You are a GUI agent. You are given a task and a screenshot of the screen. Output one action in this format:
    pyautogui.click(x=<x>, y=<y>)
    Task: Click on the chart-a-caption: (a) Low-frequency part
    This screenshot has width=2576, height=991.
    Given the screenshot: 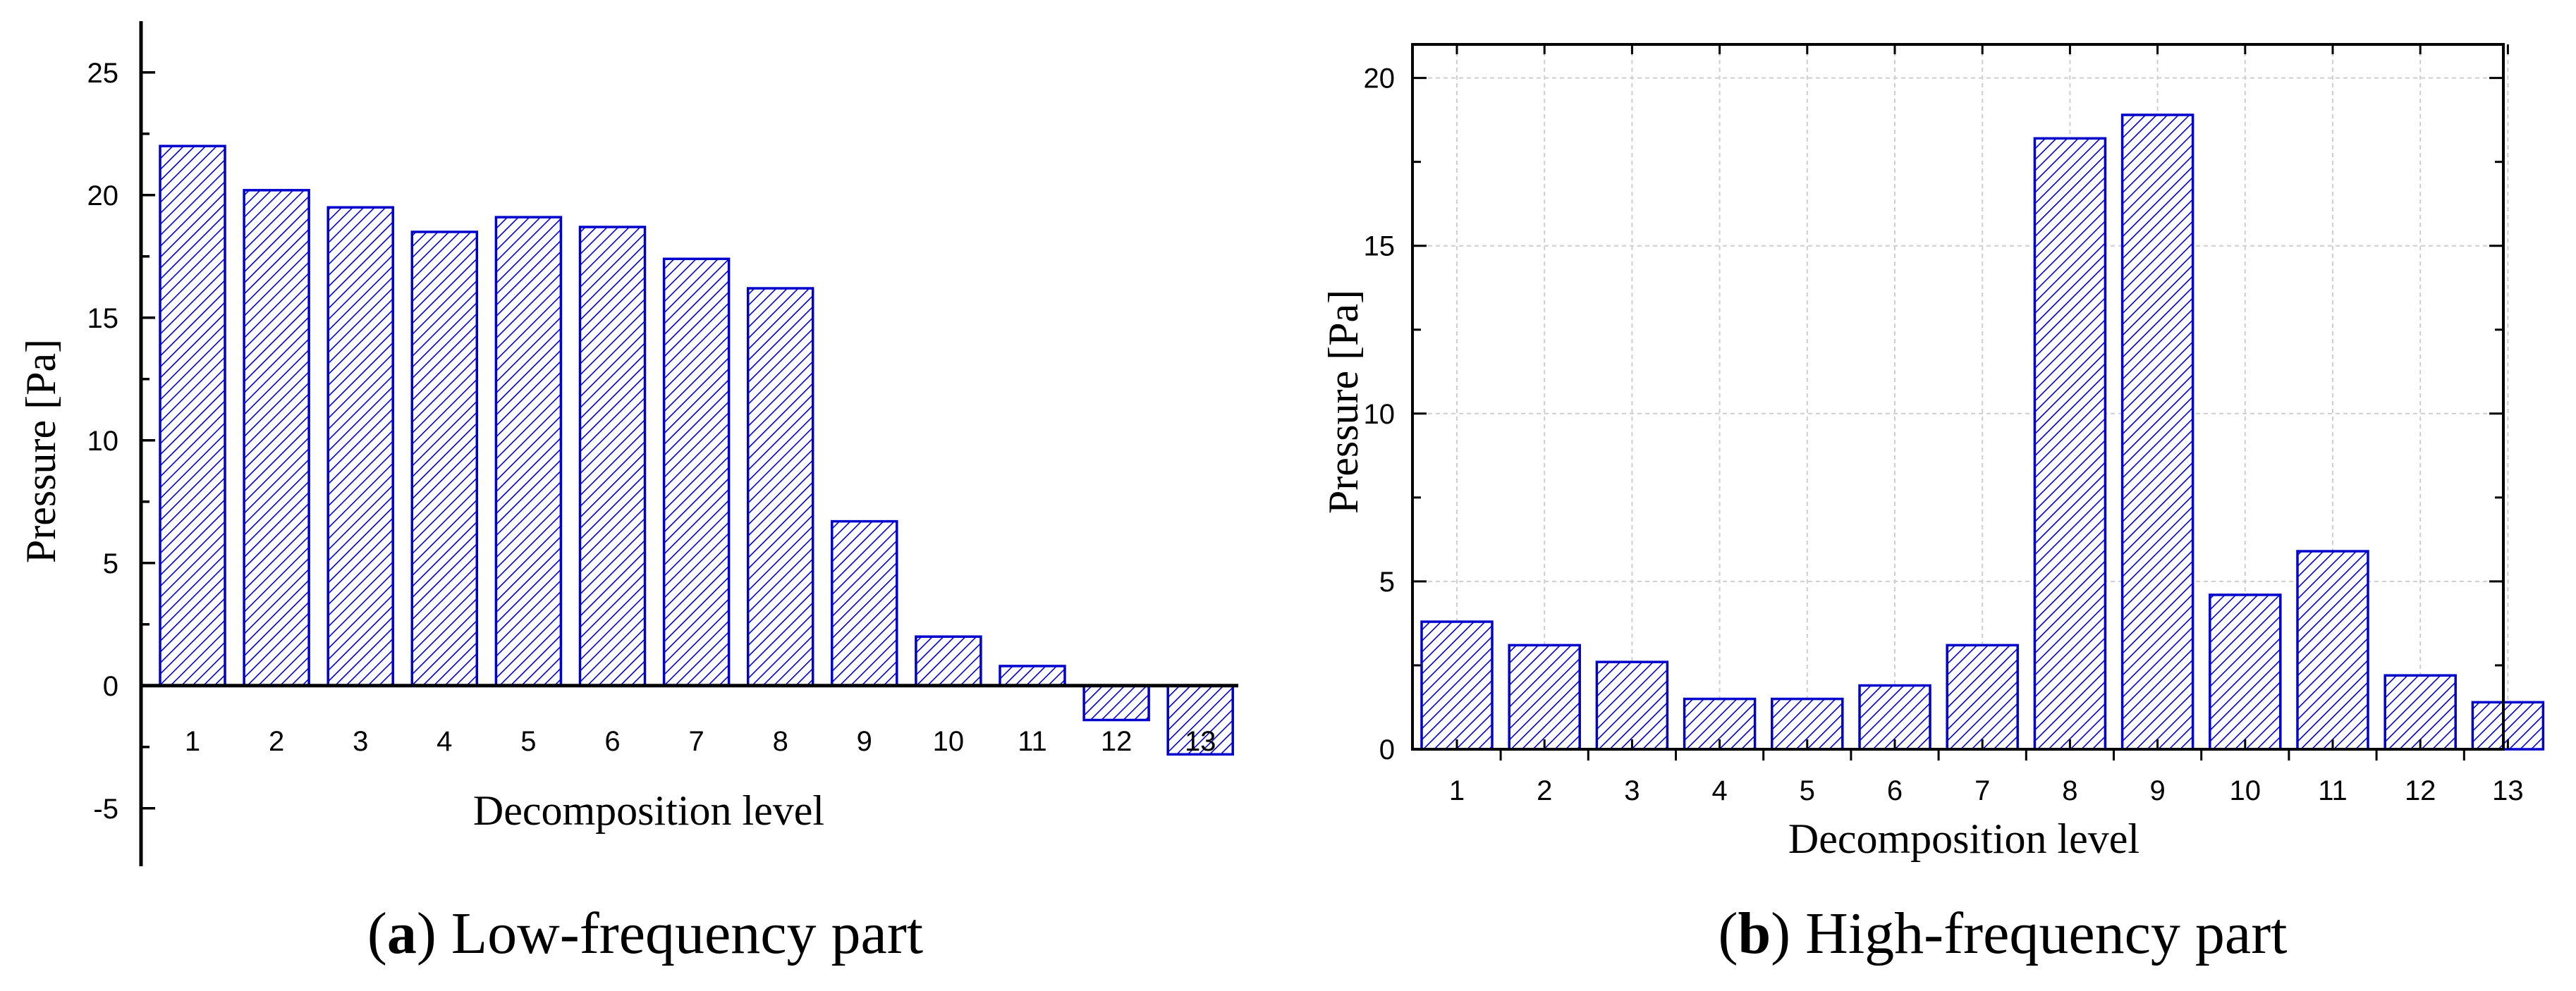 What is the action you would take?
    pyautogui.click(x=645, y=933)
    